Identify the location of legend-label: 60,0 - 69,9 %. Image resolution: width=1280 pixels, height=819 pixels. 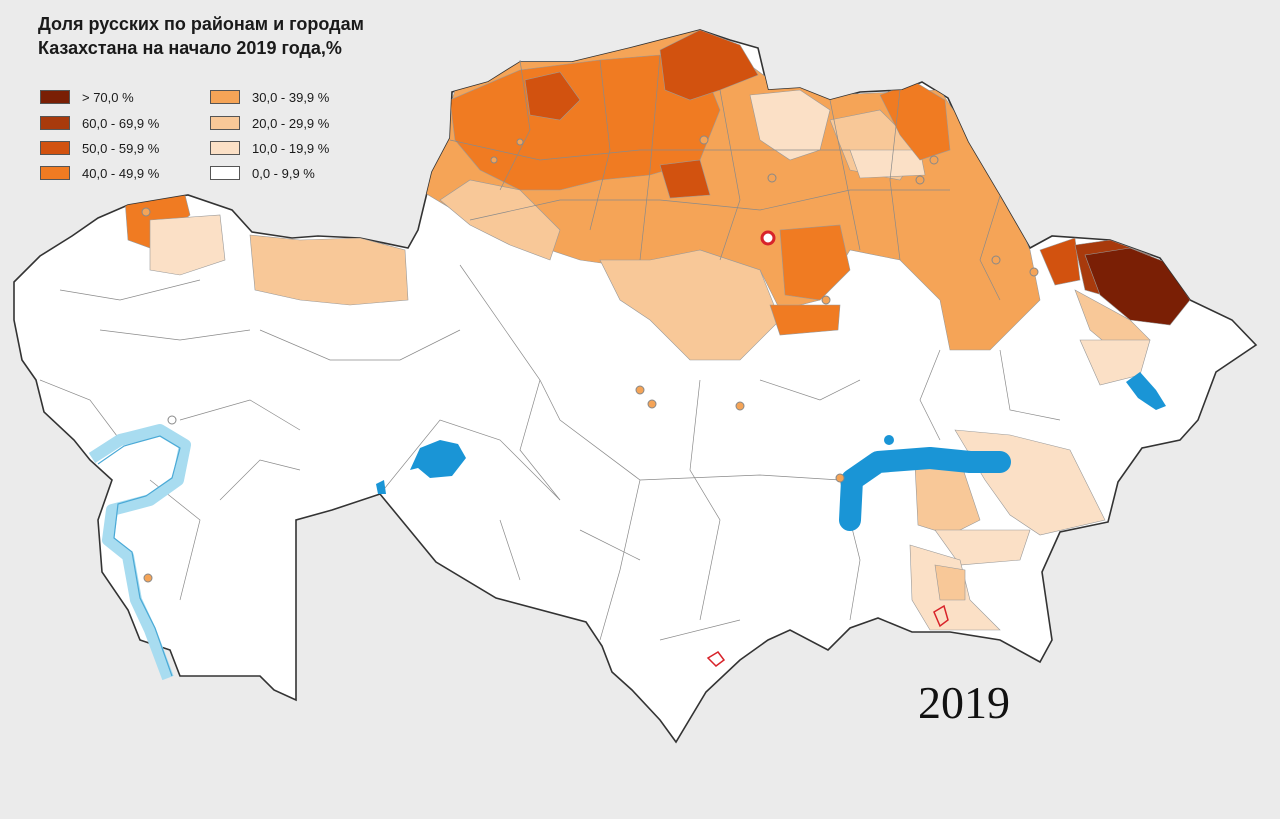
(121, 123).